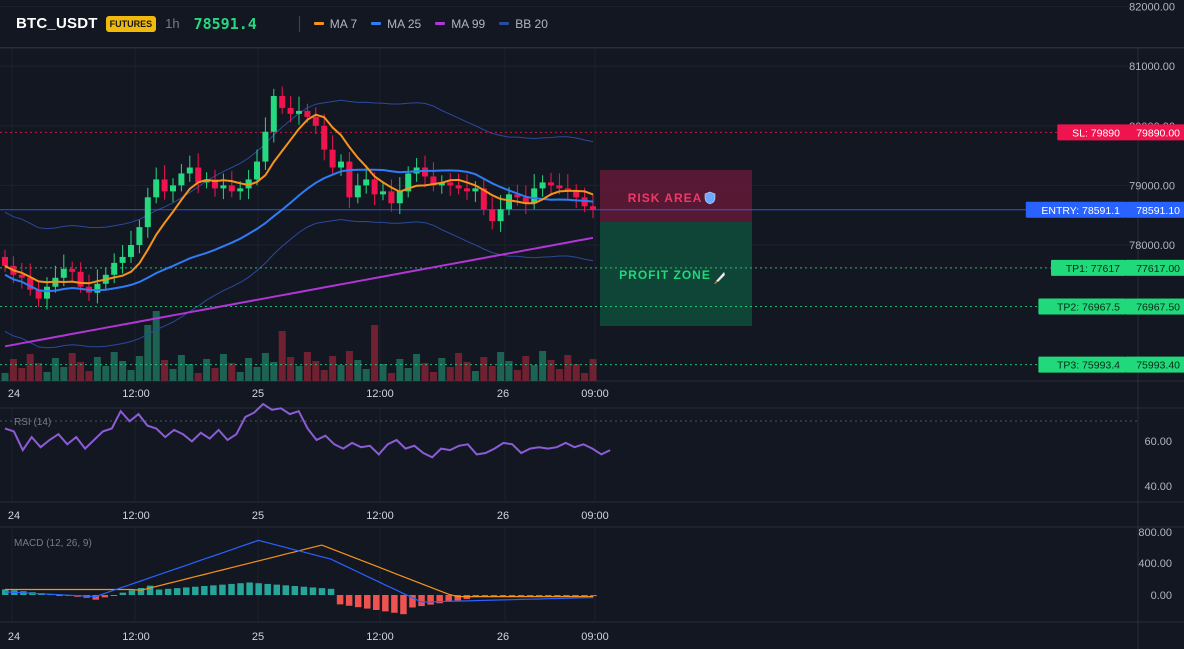 The image size is (1184, 649). I want to click on legend-ma99: MA 99, so click(460, 24).